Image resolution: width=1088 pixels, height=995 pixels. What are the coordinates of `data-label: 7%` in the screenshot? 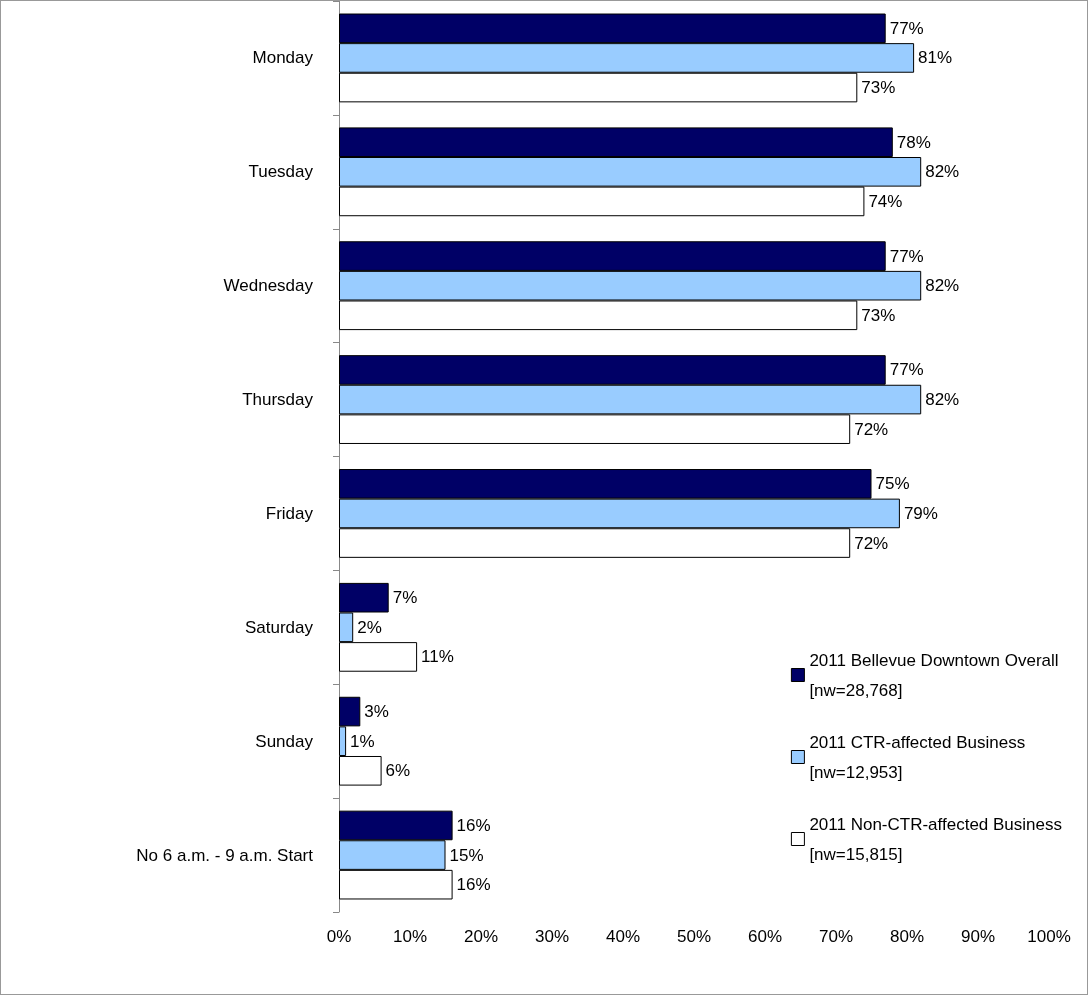 It's located at (405, 598).